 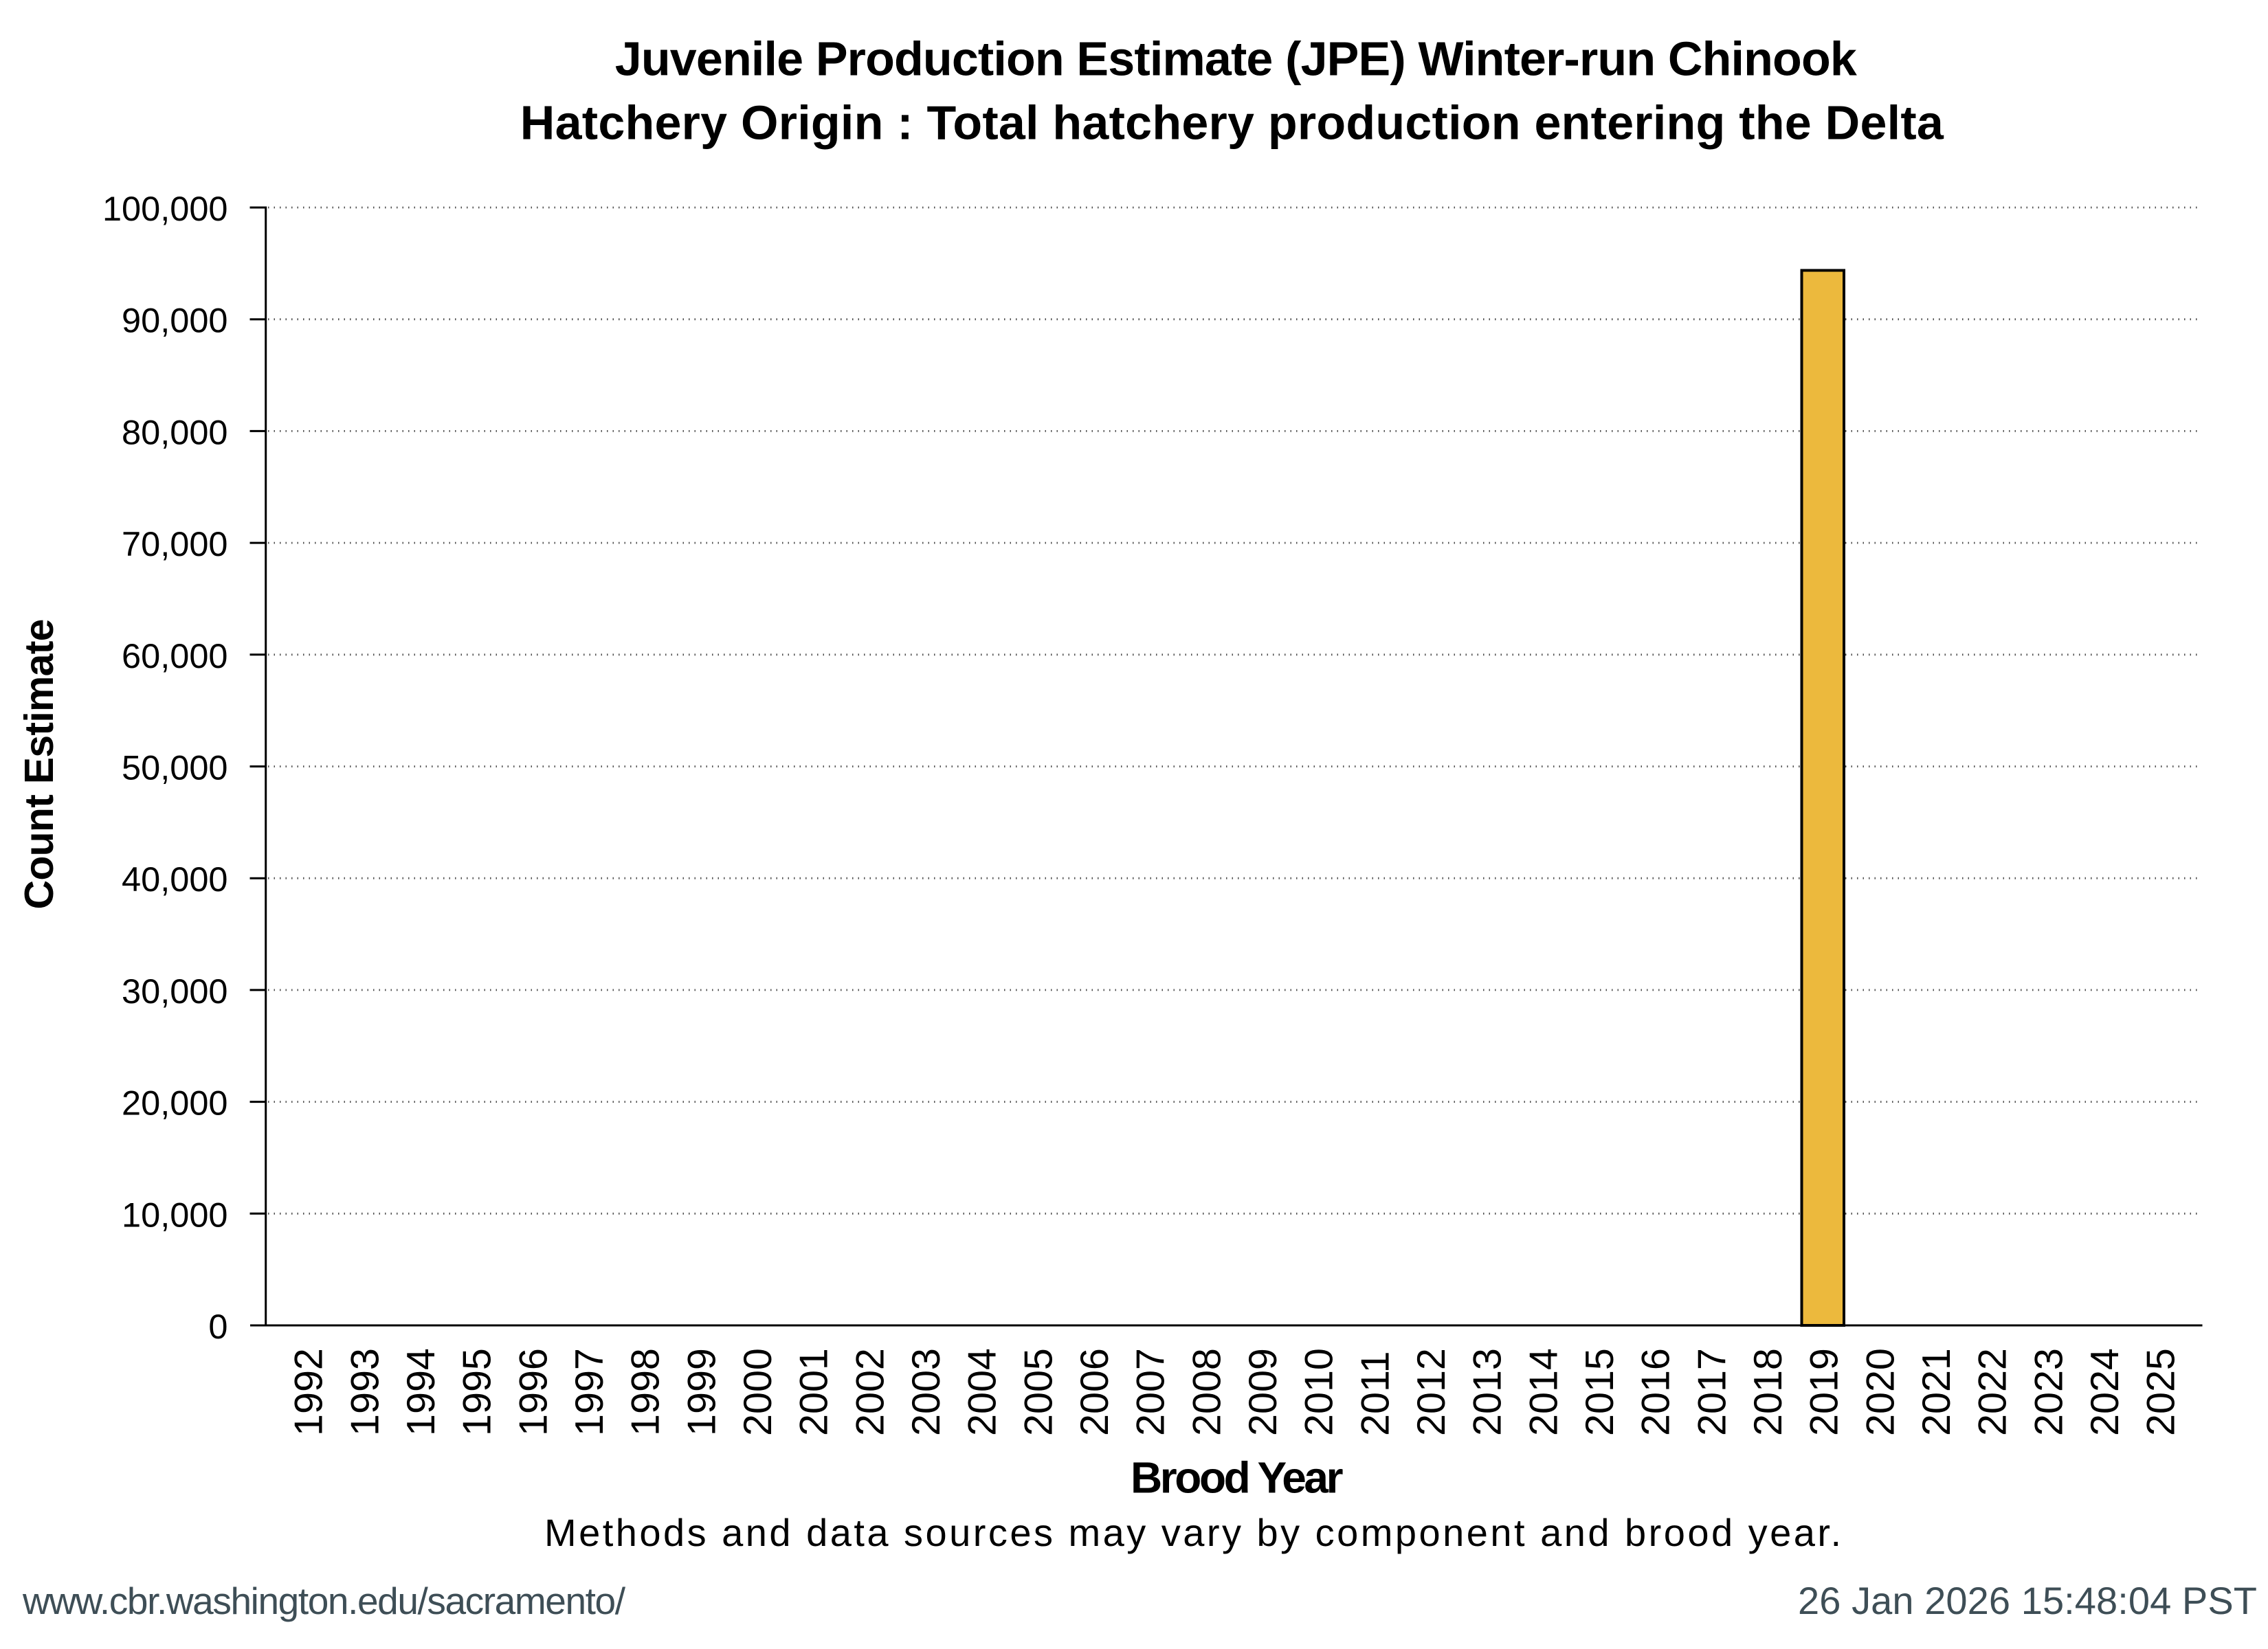 What do you see at coordinates (646, 1392) in the screenshot?
I see `svg-text: 1998` at bounding box center [646, 1392].